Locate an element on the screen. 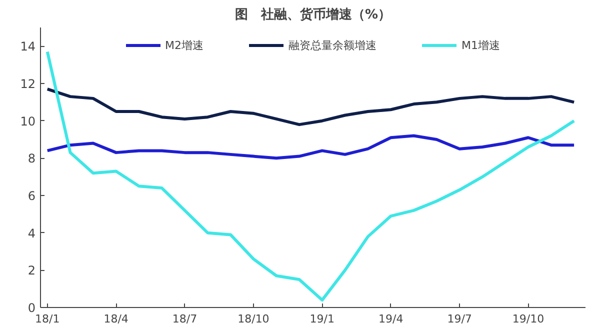 The width and height of the screenshot is (600, 328). y-tick-label: 0 is located at coordinates (32, 308).